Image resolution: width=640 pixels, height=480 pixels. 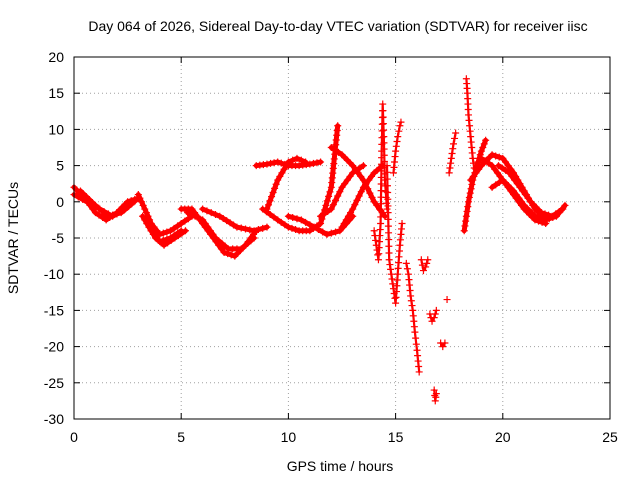 I want to click on x-tick-label: 10, so click(x=289, y=437).